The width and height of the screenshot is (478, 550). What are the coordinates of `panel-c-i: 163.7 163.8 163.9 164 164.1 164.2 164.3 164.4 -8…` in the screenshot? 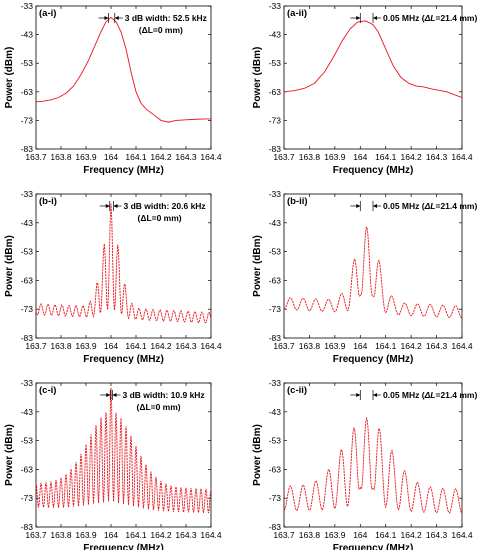 It's located at (113, 464).